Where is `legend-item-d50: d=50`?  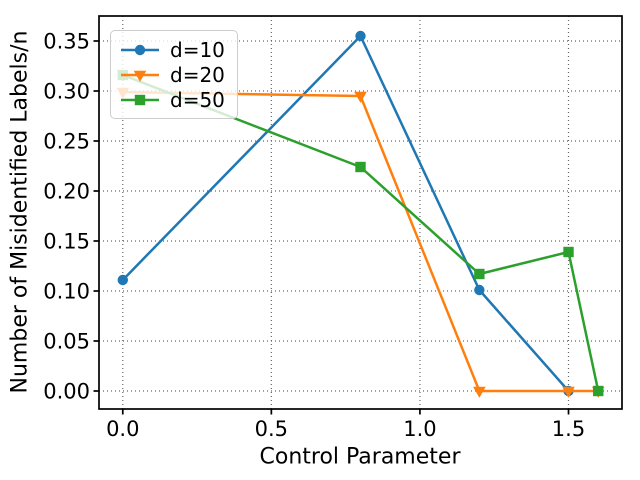 legend-item-d50: d=50 is located at coordinates (172, 99).